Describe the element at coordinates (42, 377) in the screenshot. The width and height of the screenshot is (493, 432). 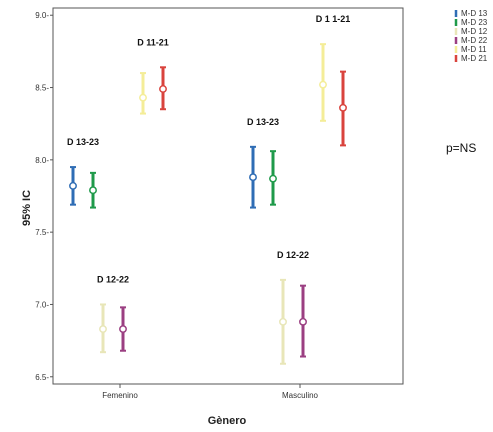
I see `y-tick-label: 6.5-` at that location.